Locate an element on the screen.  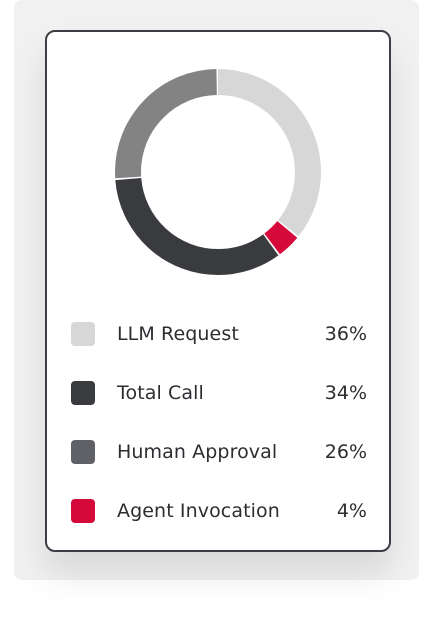
legend-item-llm-request: LLM Request 36% is located at coordinates (219, 333).